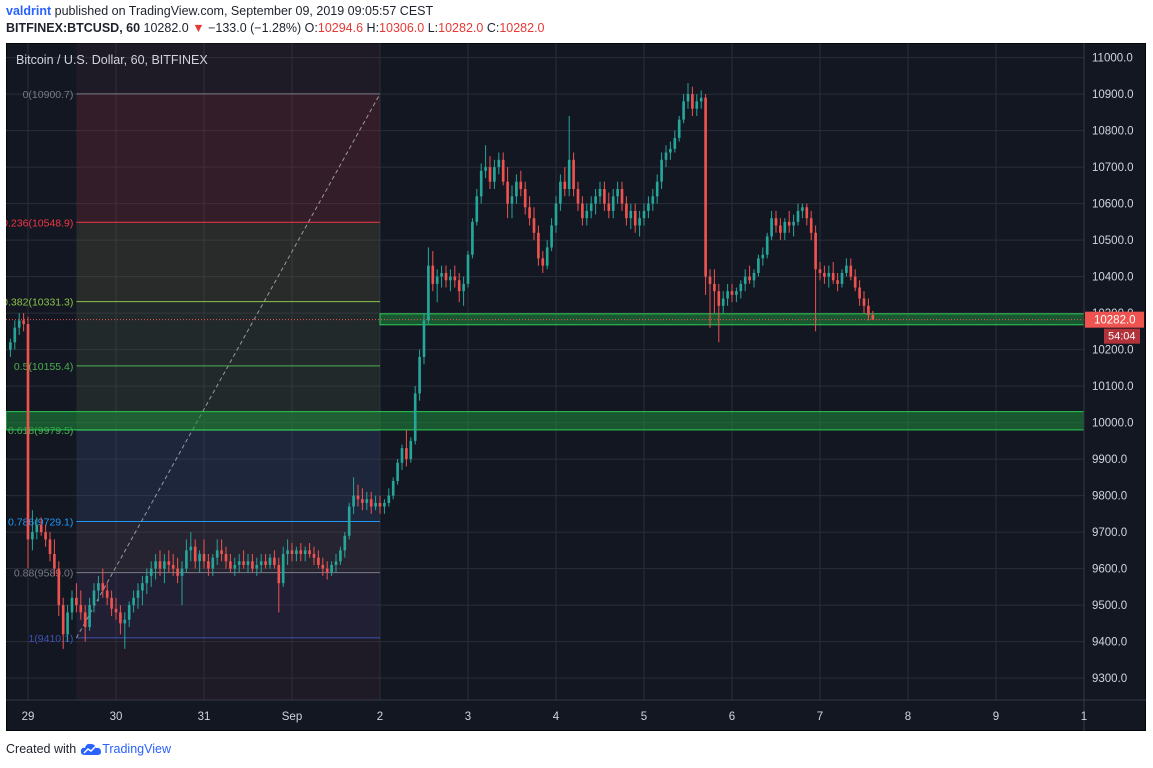 This screenshot has width=1153, height=768. I want to click on price-tick-label: 10700.0, so click(1113, 168).